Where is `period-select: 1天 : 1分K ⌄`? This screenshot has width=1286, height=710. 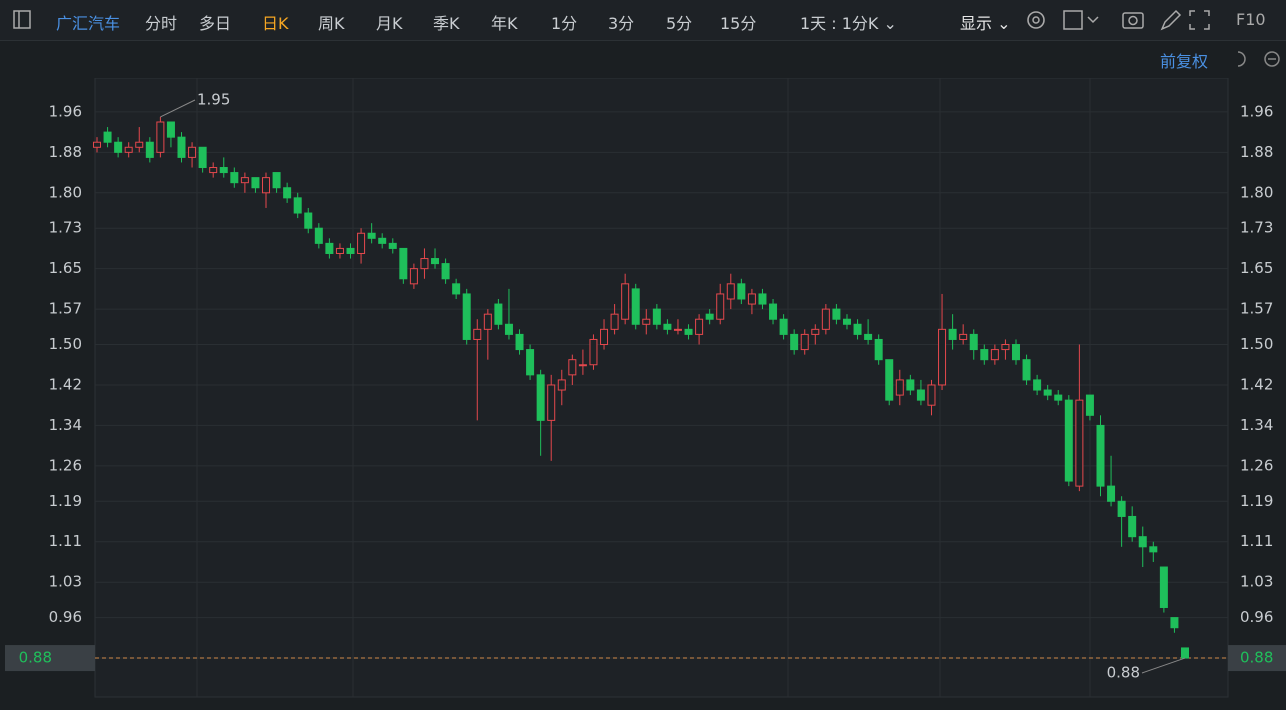 period-select: 1天 : 1分K ⌄ is located at coordinates (848, 23).